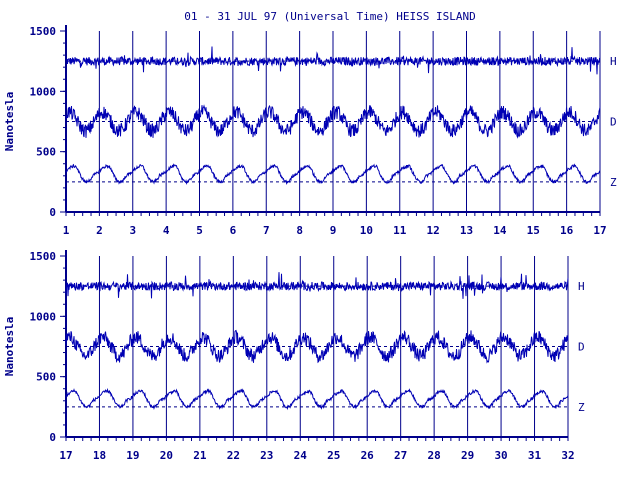 This screenshot has height=480, width=640. What do you see at coordinates (400, 455) in the screenshot?
I see `x-tick-label: 27` at bounding box center [400, 455].